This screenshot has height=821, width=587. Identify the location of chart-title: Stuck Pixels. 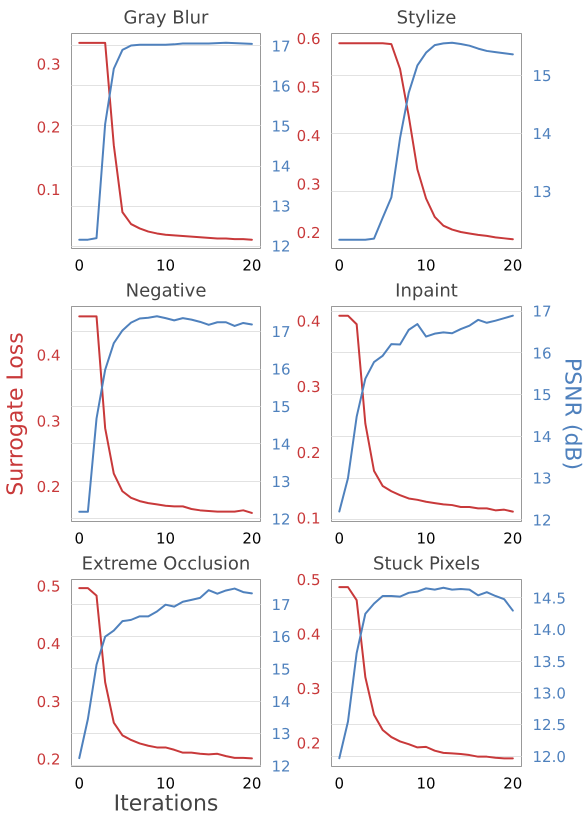
(426, 564).